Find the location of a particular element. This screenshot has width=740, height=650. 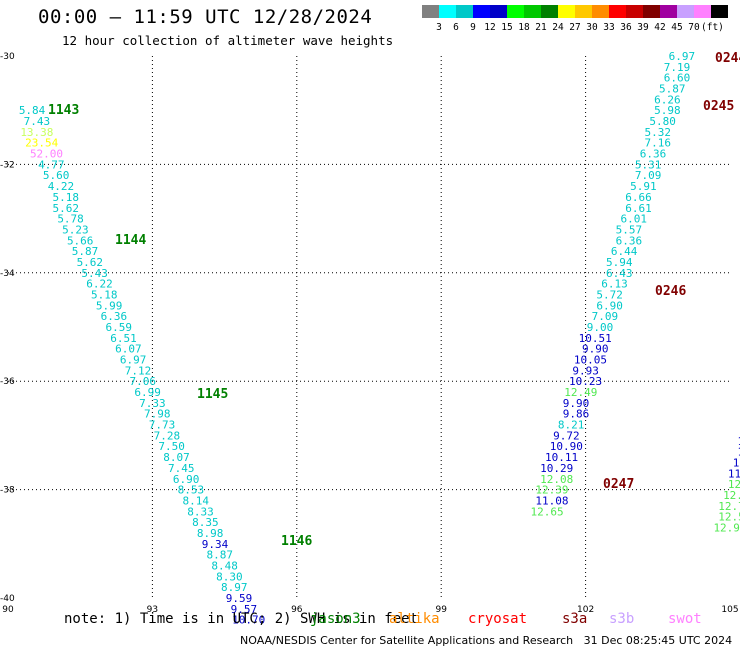

swh-value: 5.99 is located at coordinates (109, 305).